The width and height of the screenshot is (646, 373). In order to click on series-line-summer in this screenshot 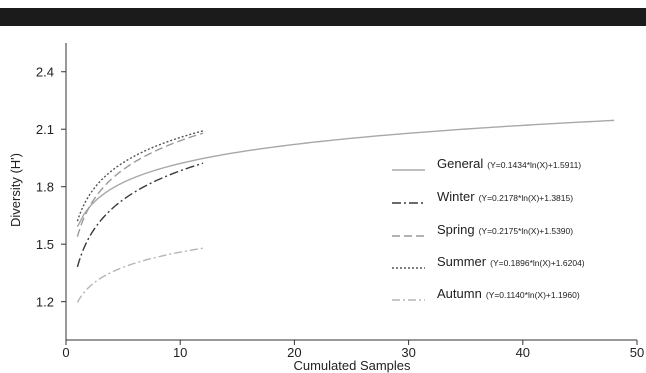, I will do `click(140, 176)`.